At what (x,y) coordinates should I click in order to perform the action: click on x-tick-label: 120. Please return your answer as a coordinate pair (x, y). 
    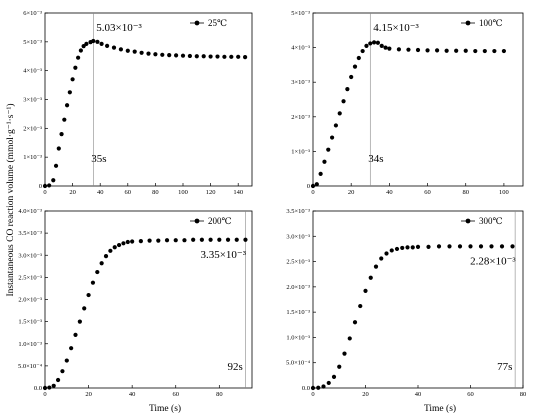
    Looking at the image, I should click on (211, 192).